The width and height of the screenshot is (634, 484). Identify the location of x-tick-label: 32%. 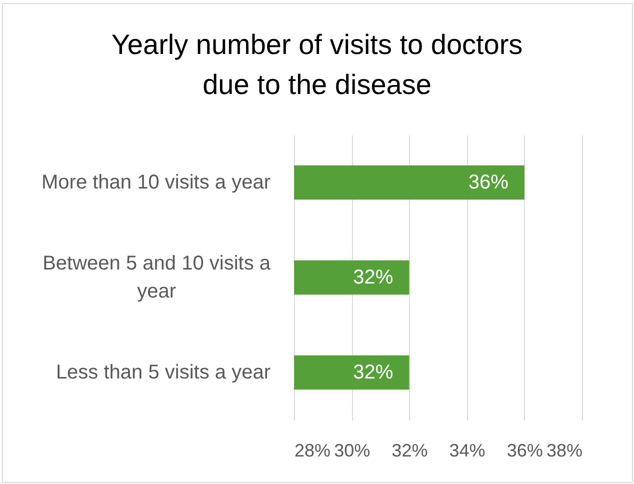
(410, 450).